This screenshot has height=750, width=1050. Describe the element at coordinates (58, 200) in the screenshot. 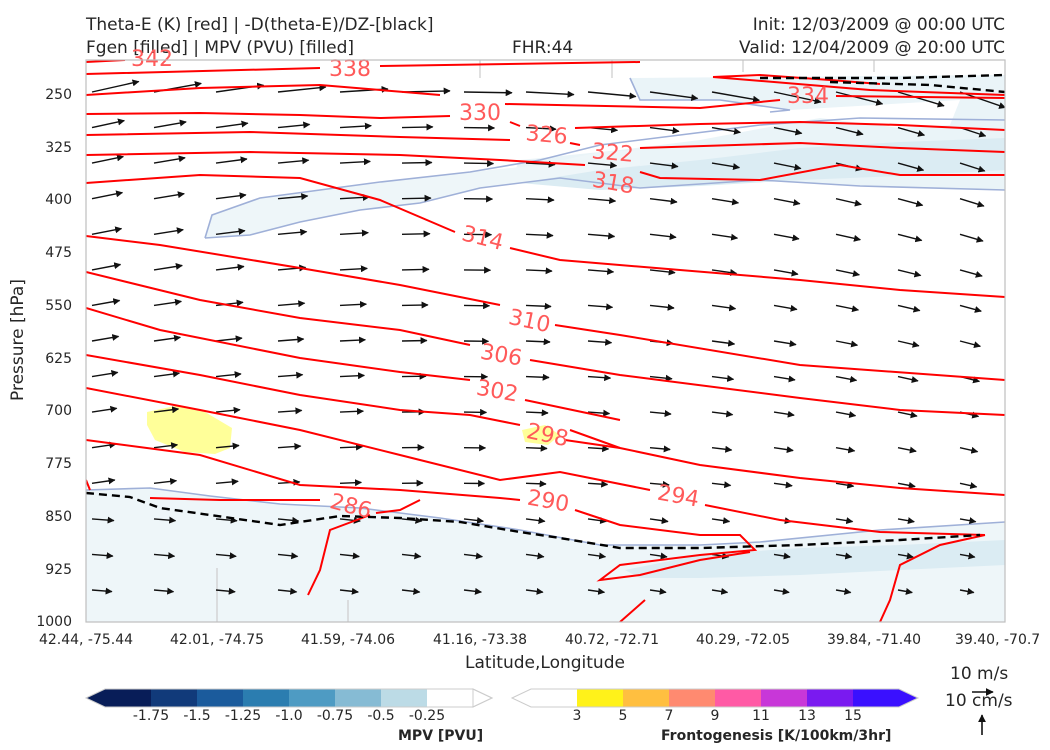

I see `y-tick: 400` at that location.